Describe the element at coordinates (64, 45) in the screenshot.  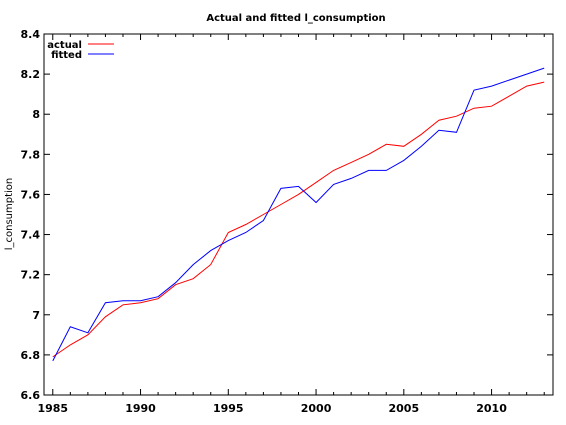
I see `legend-label-actual: actual` at that location.